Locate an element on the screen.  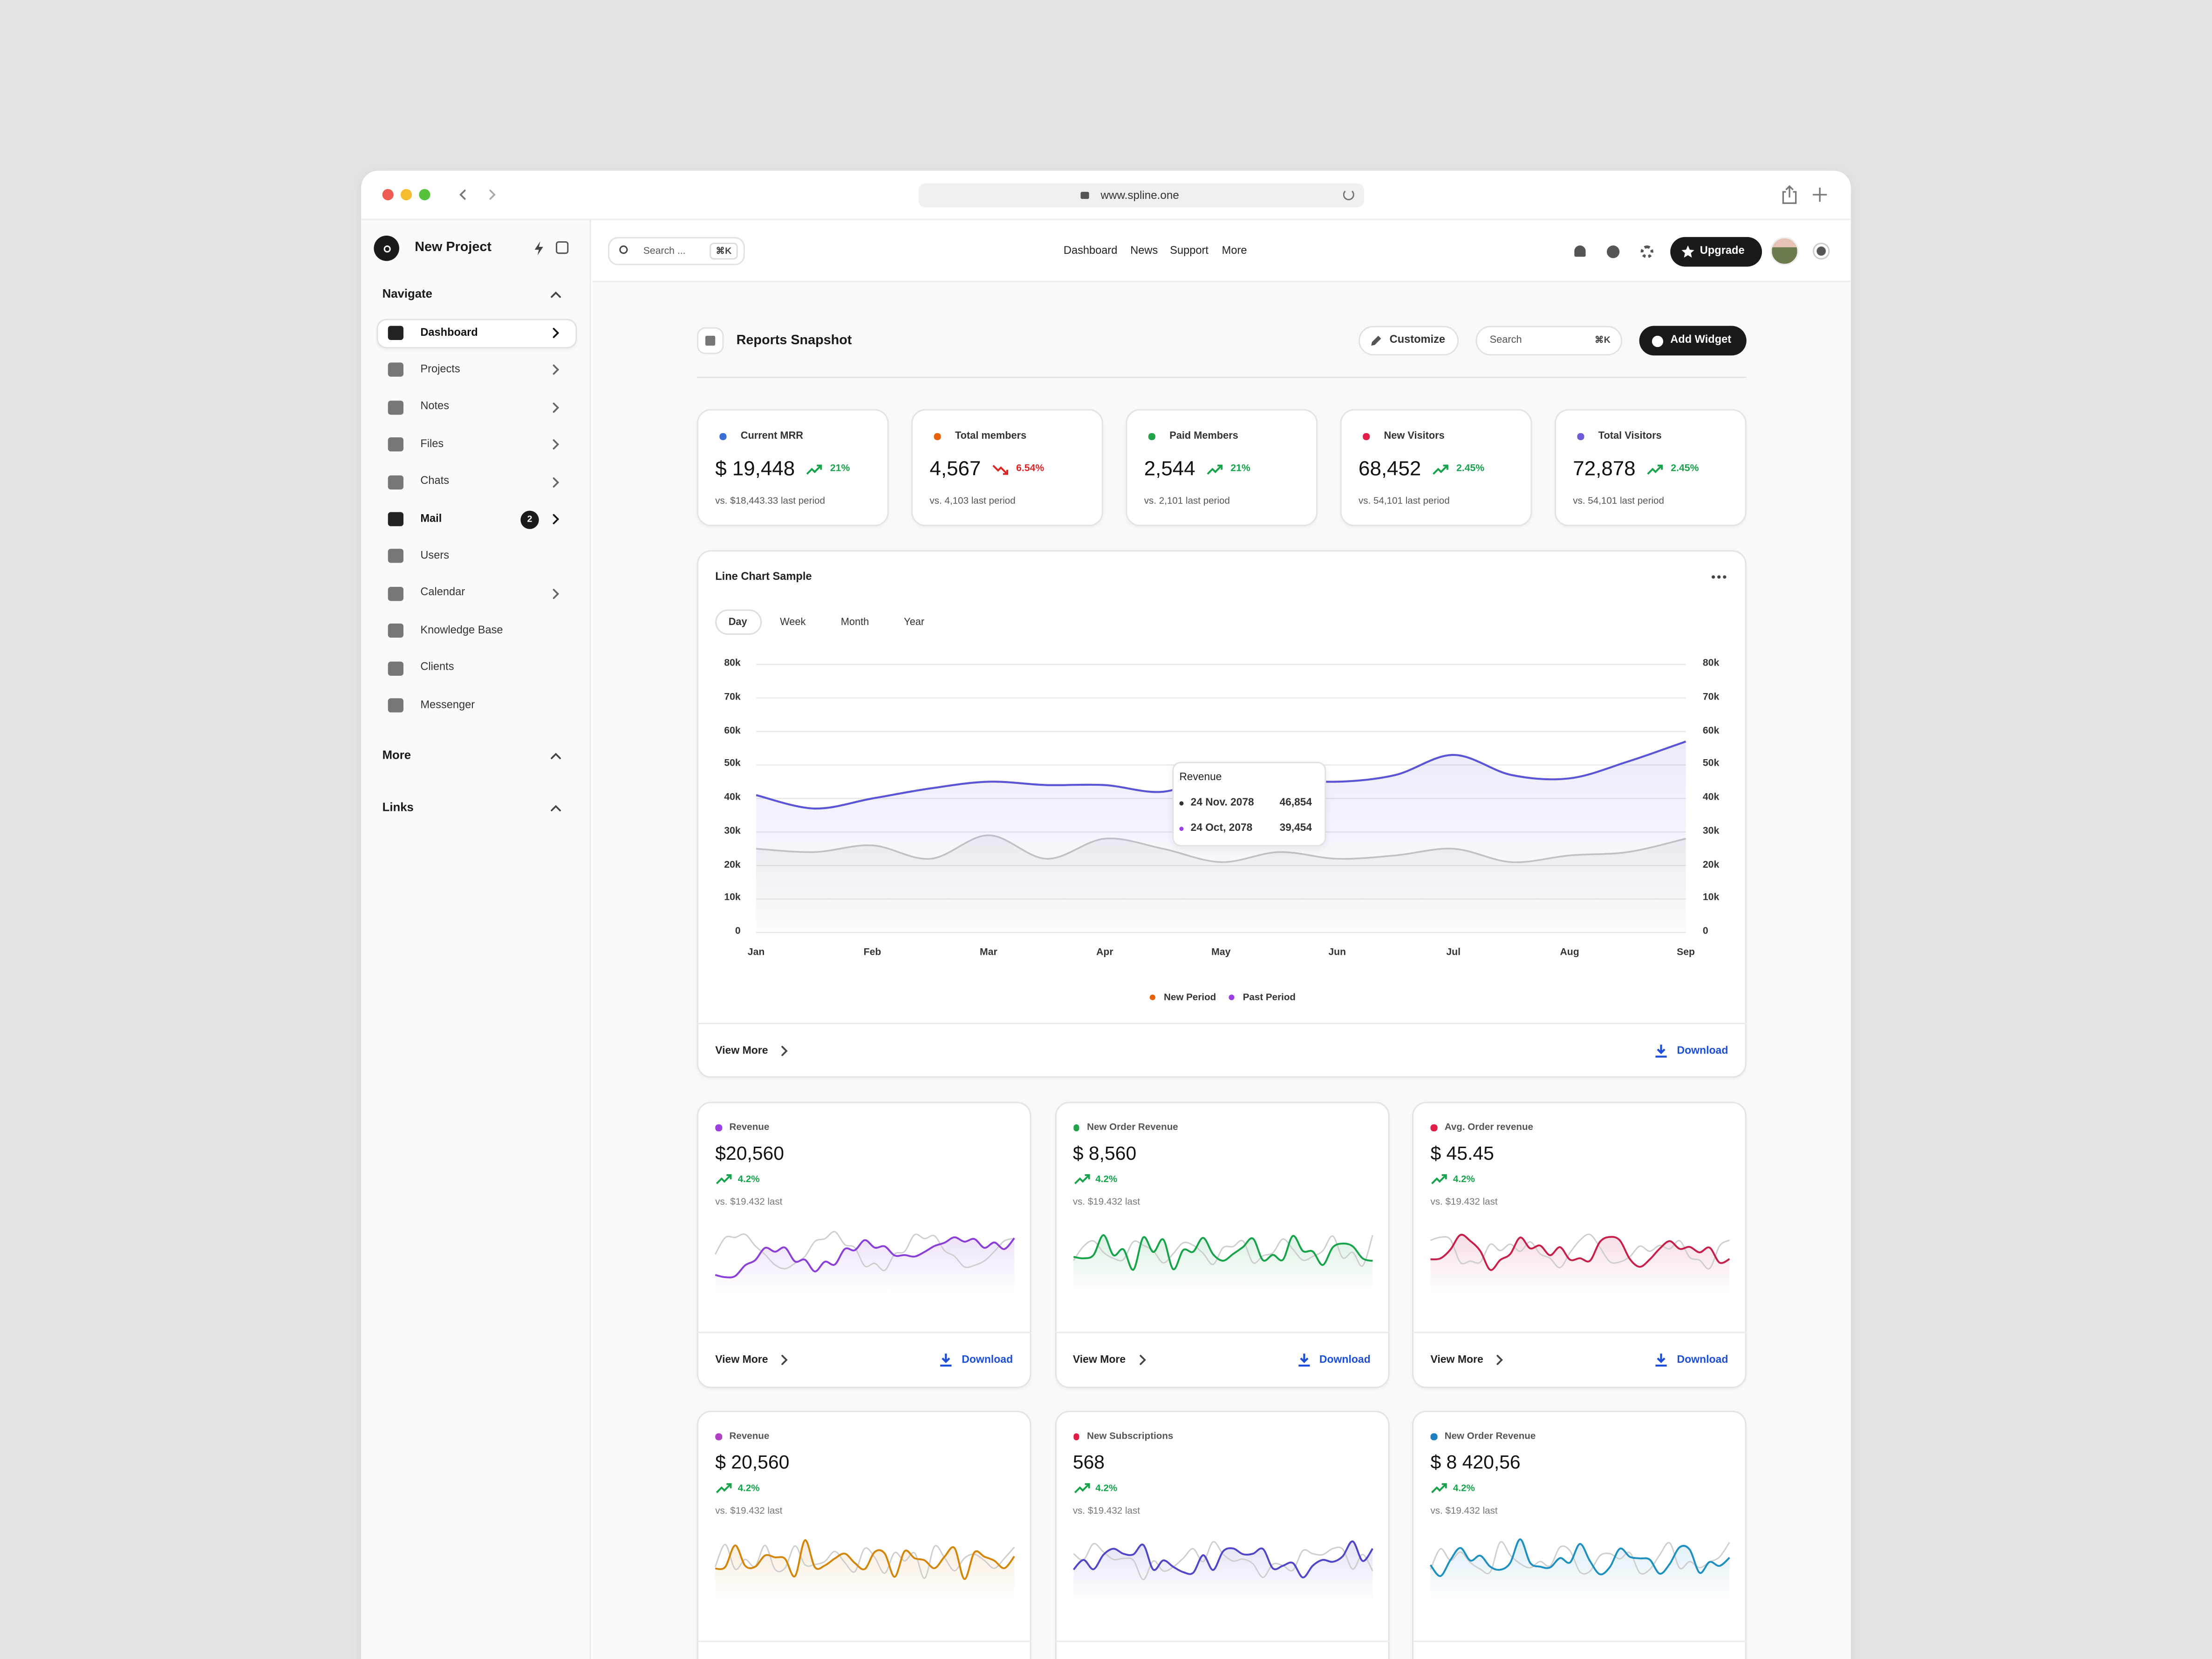
more-dot is located at coordinates (1719, 577).